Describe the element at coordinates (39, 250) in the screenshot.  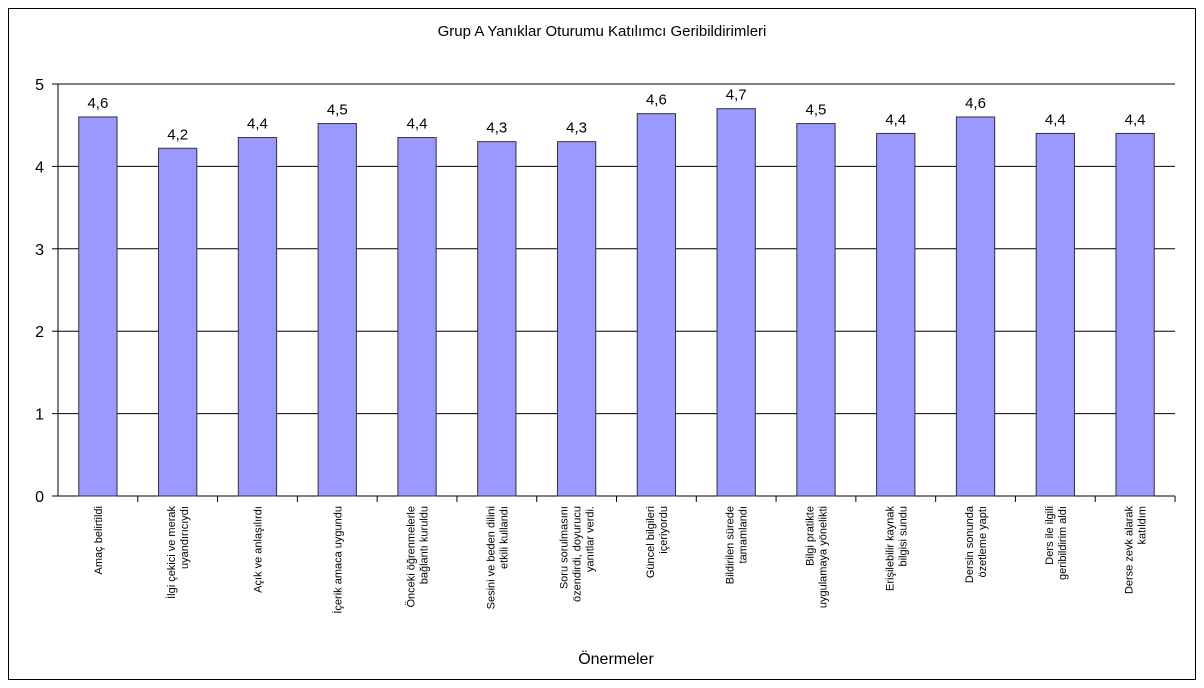
I see `y-tick-label: 3` at that location.